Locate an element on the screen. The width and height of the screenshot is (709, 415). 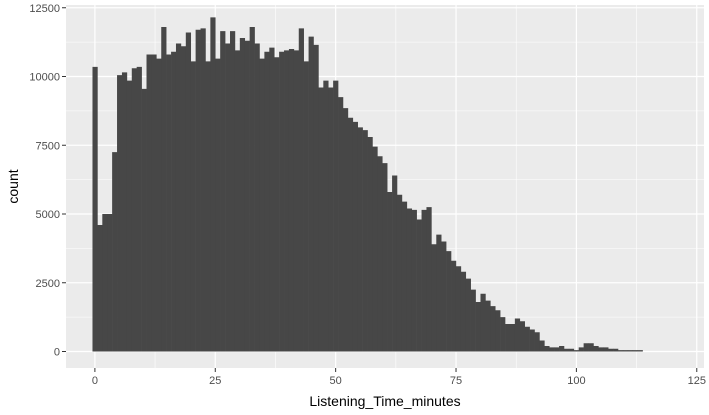
x-tick-label: 100 is located at coordinates (576, 381).